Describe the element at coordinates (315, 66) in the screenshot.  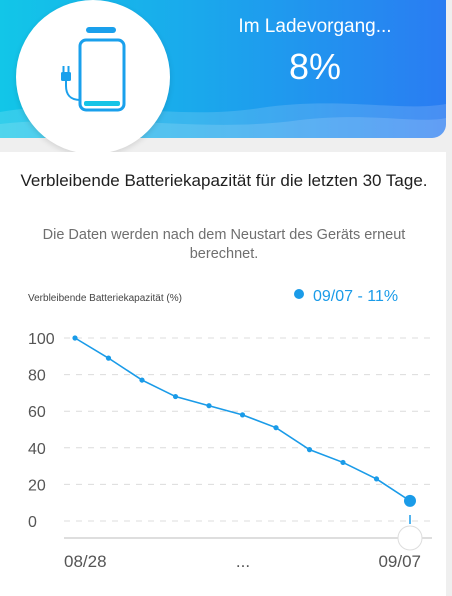
I see `battery-percent: 8%` at that location.